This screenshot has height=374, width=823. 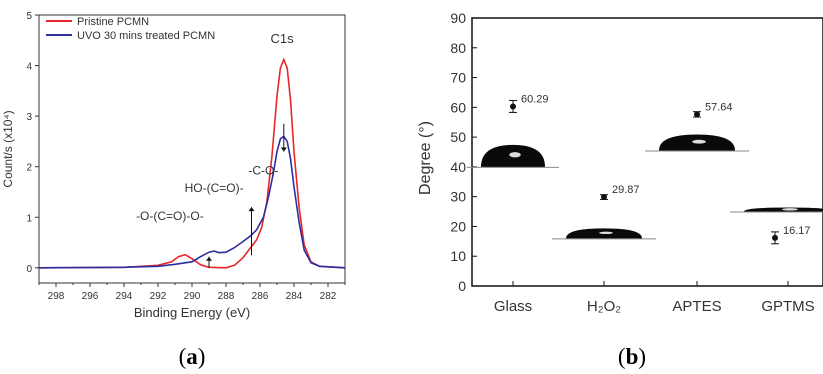 What do you see at coordinates (124, 296) in the screenshot?
I see `chart-a-xtick-label: 294` at bounding box center [124, 296].